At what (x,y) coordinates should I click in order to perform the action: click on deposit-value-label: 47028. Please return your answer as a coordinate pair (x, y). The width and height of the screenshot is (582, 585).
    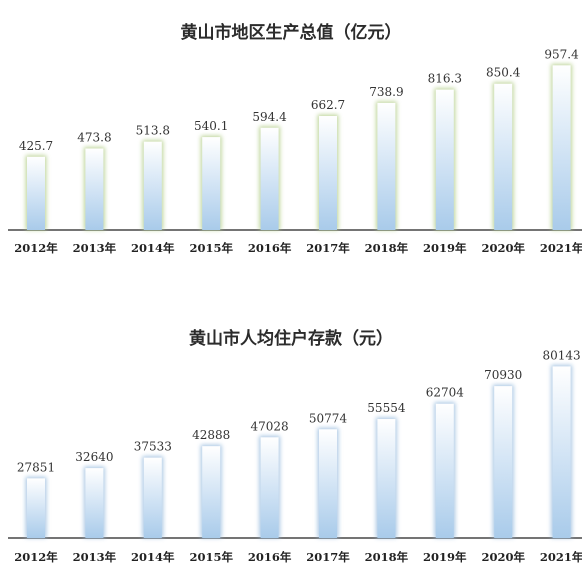
    Looking at the image, I should click on (270, 426).